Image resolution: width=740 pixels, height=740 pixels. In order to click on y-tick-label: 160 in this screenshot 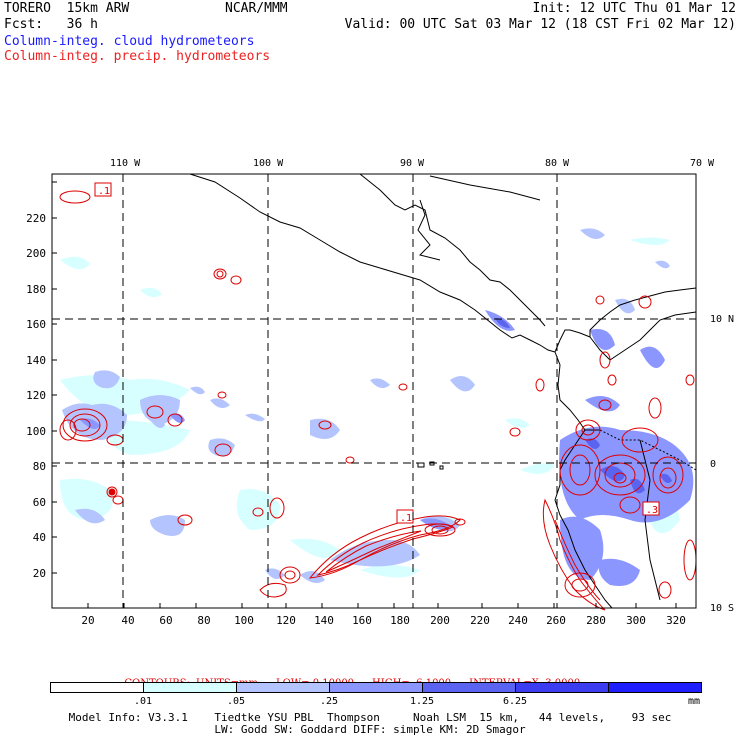, I will do `click(36, 324)`.